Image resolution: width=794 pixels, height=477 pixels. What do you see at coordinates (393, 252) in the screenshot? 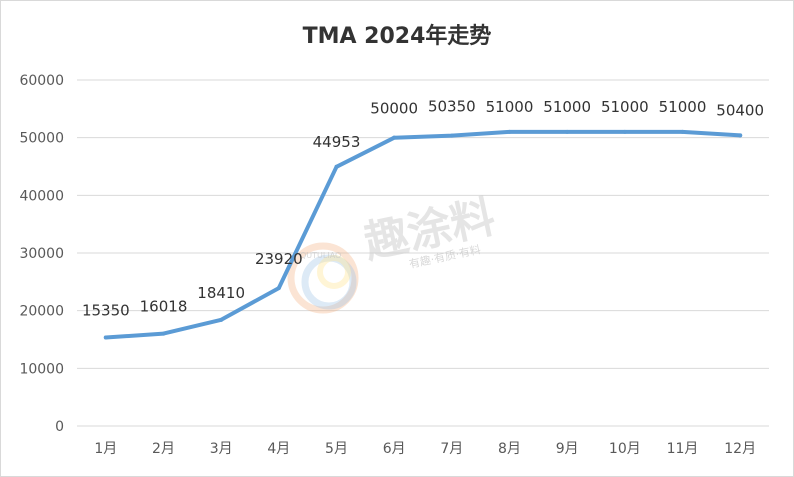
I see `watermark: QUTULIAO 趣涂料 有趣·有质·有料` at bounding box center [393, 252].